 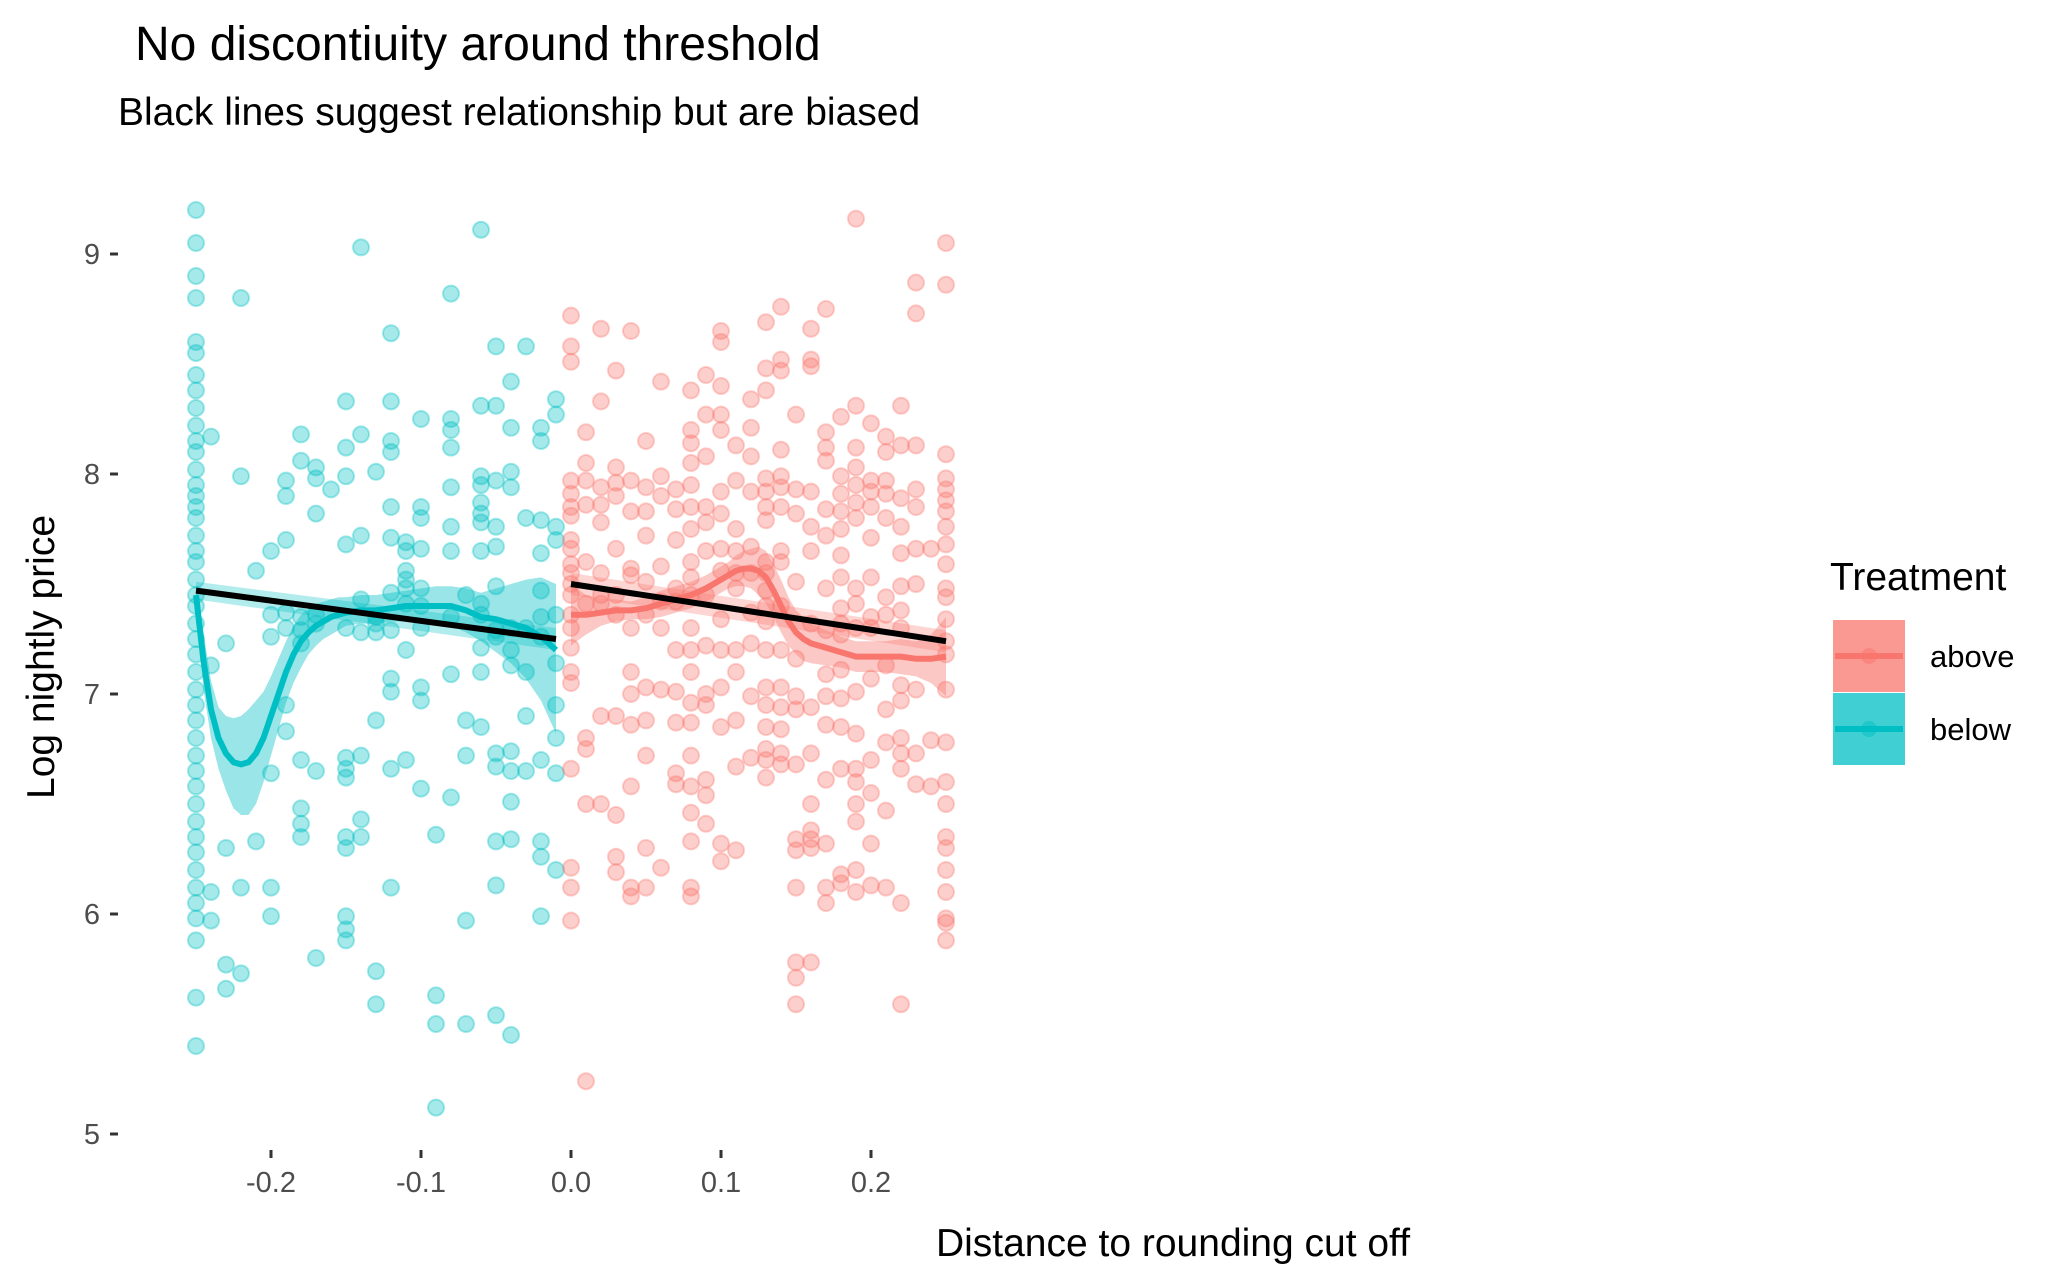 I want to click on y-axis-title: Log nightly price, so click(x=41, y=657).